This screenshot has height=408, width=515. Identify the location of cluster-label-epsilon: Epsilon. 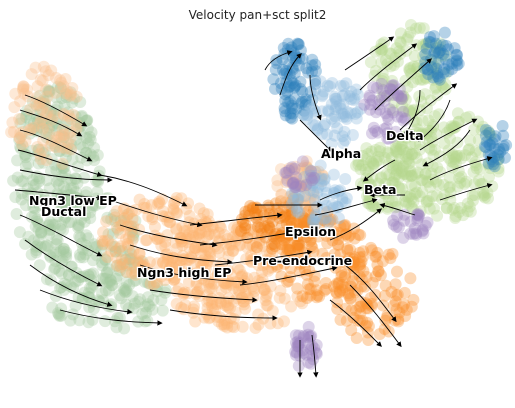
(310, 231).